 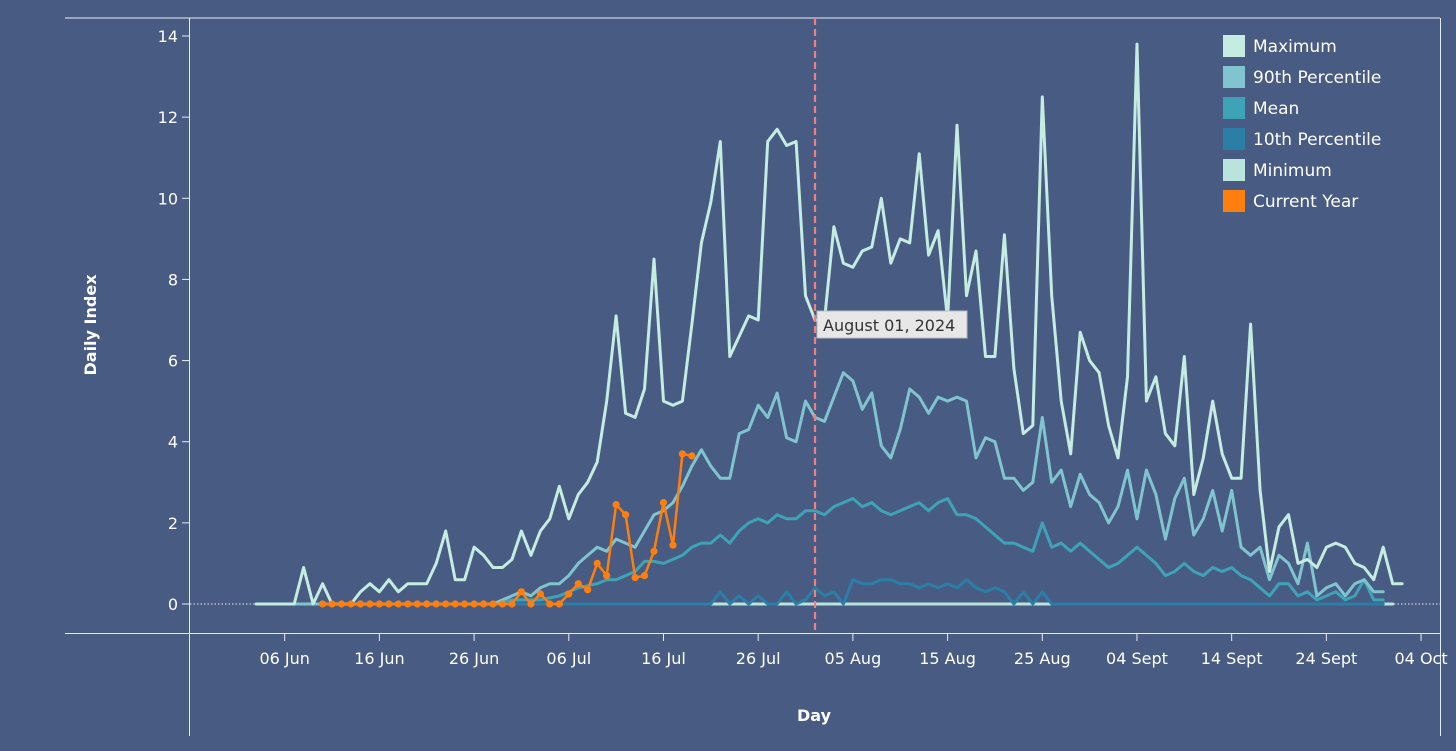 What do you see at coordinates (1234, 77) in the screenshot?
I see `legend-swatch-90th-percentile` at bounding box center [1234, 77].